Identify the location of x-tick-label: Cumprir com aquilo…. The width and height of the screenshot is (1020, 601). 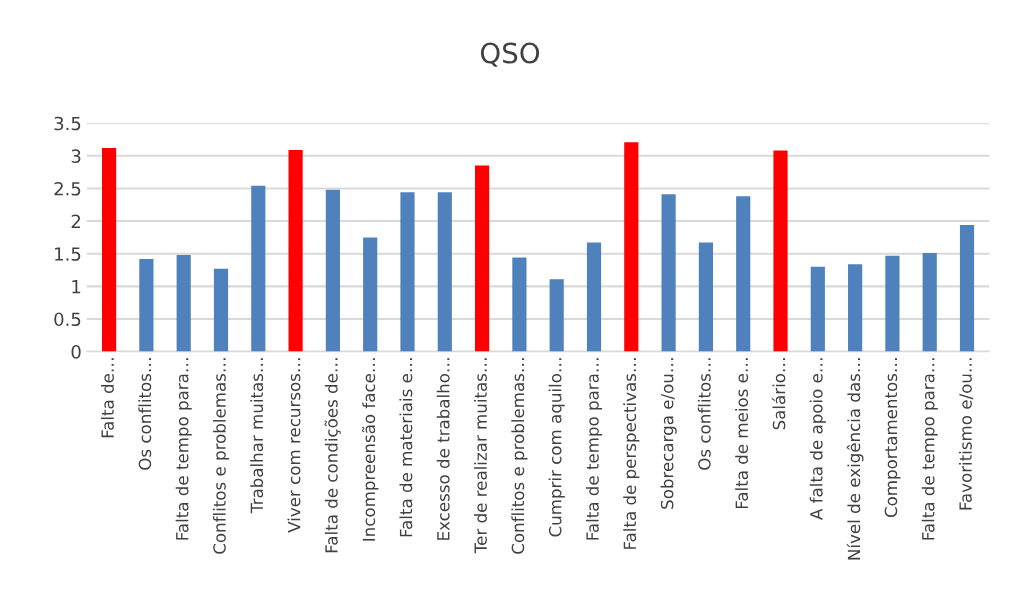
(556, 447).